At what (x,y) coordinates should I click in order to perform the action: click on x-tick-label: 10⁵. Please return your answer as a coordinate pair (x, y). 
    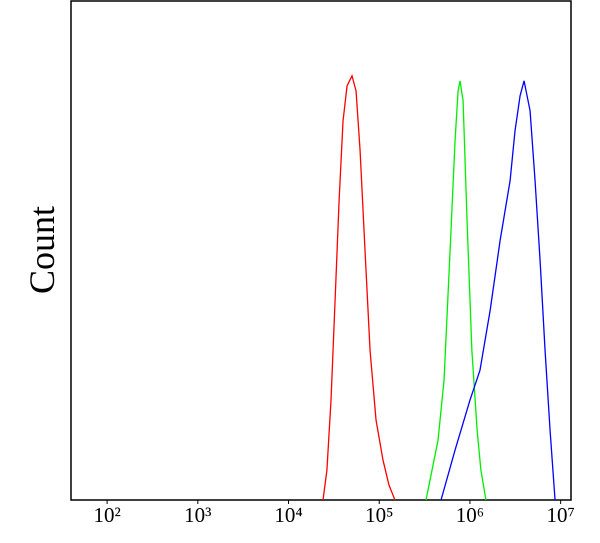
    Looking at the image, I should click on (379, 515).